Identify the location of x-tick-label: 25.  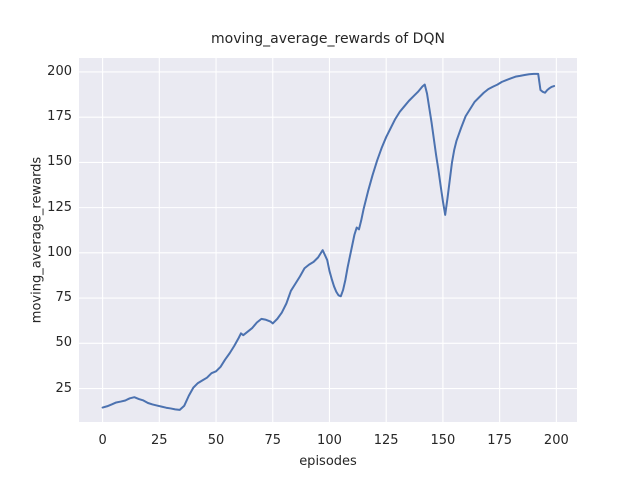
(159, 440).